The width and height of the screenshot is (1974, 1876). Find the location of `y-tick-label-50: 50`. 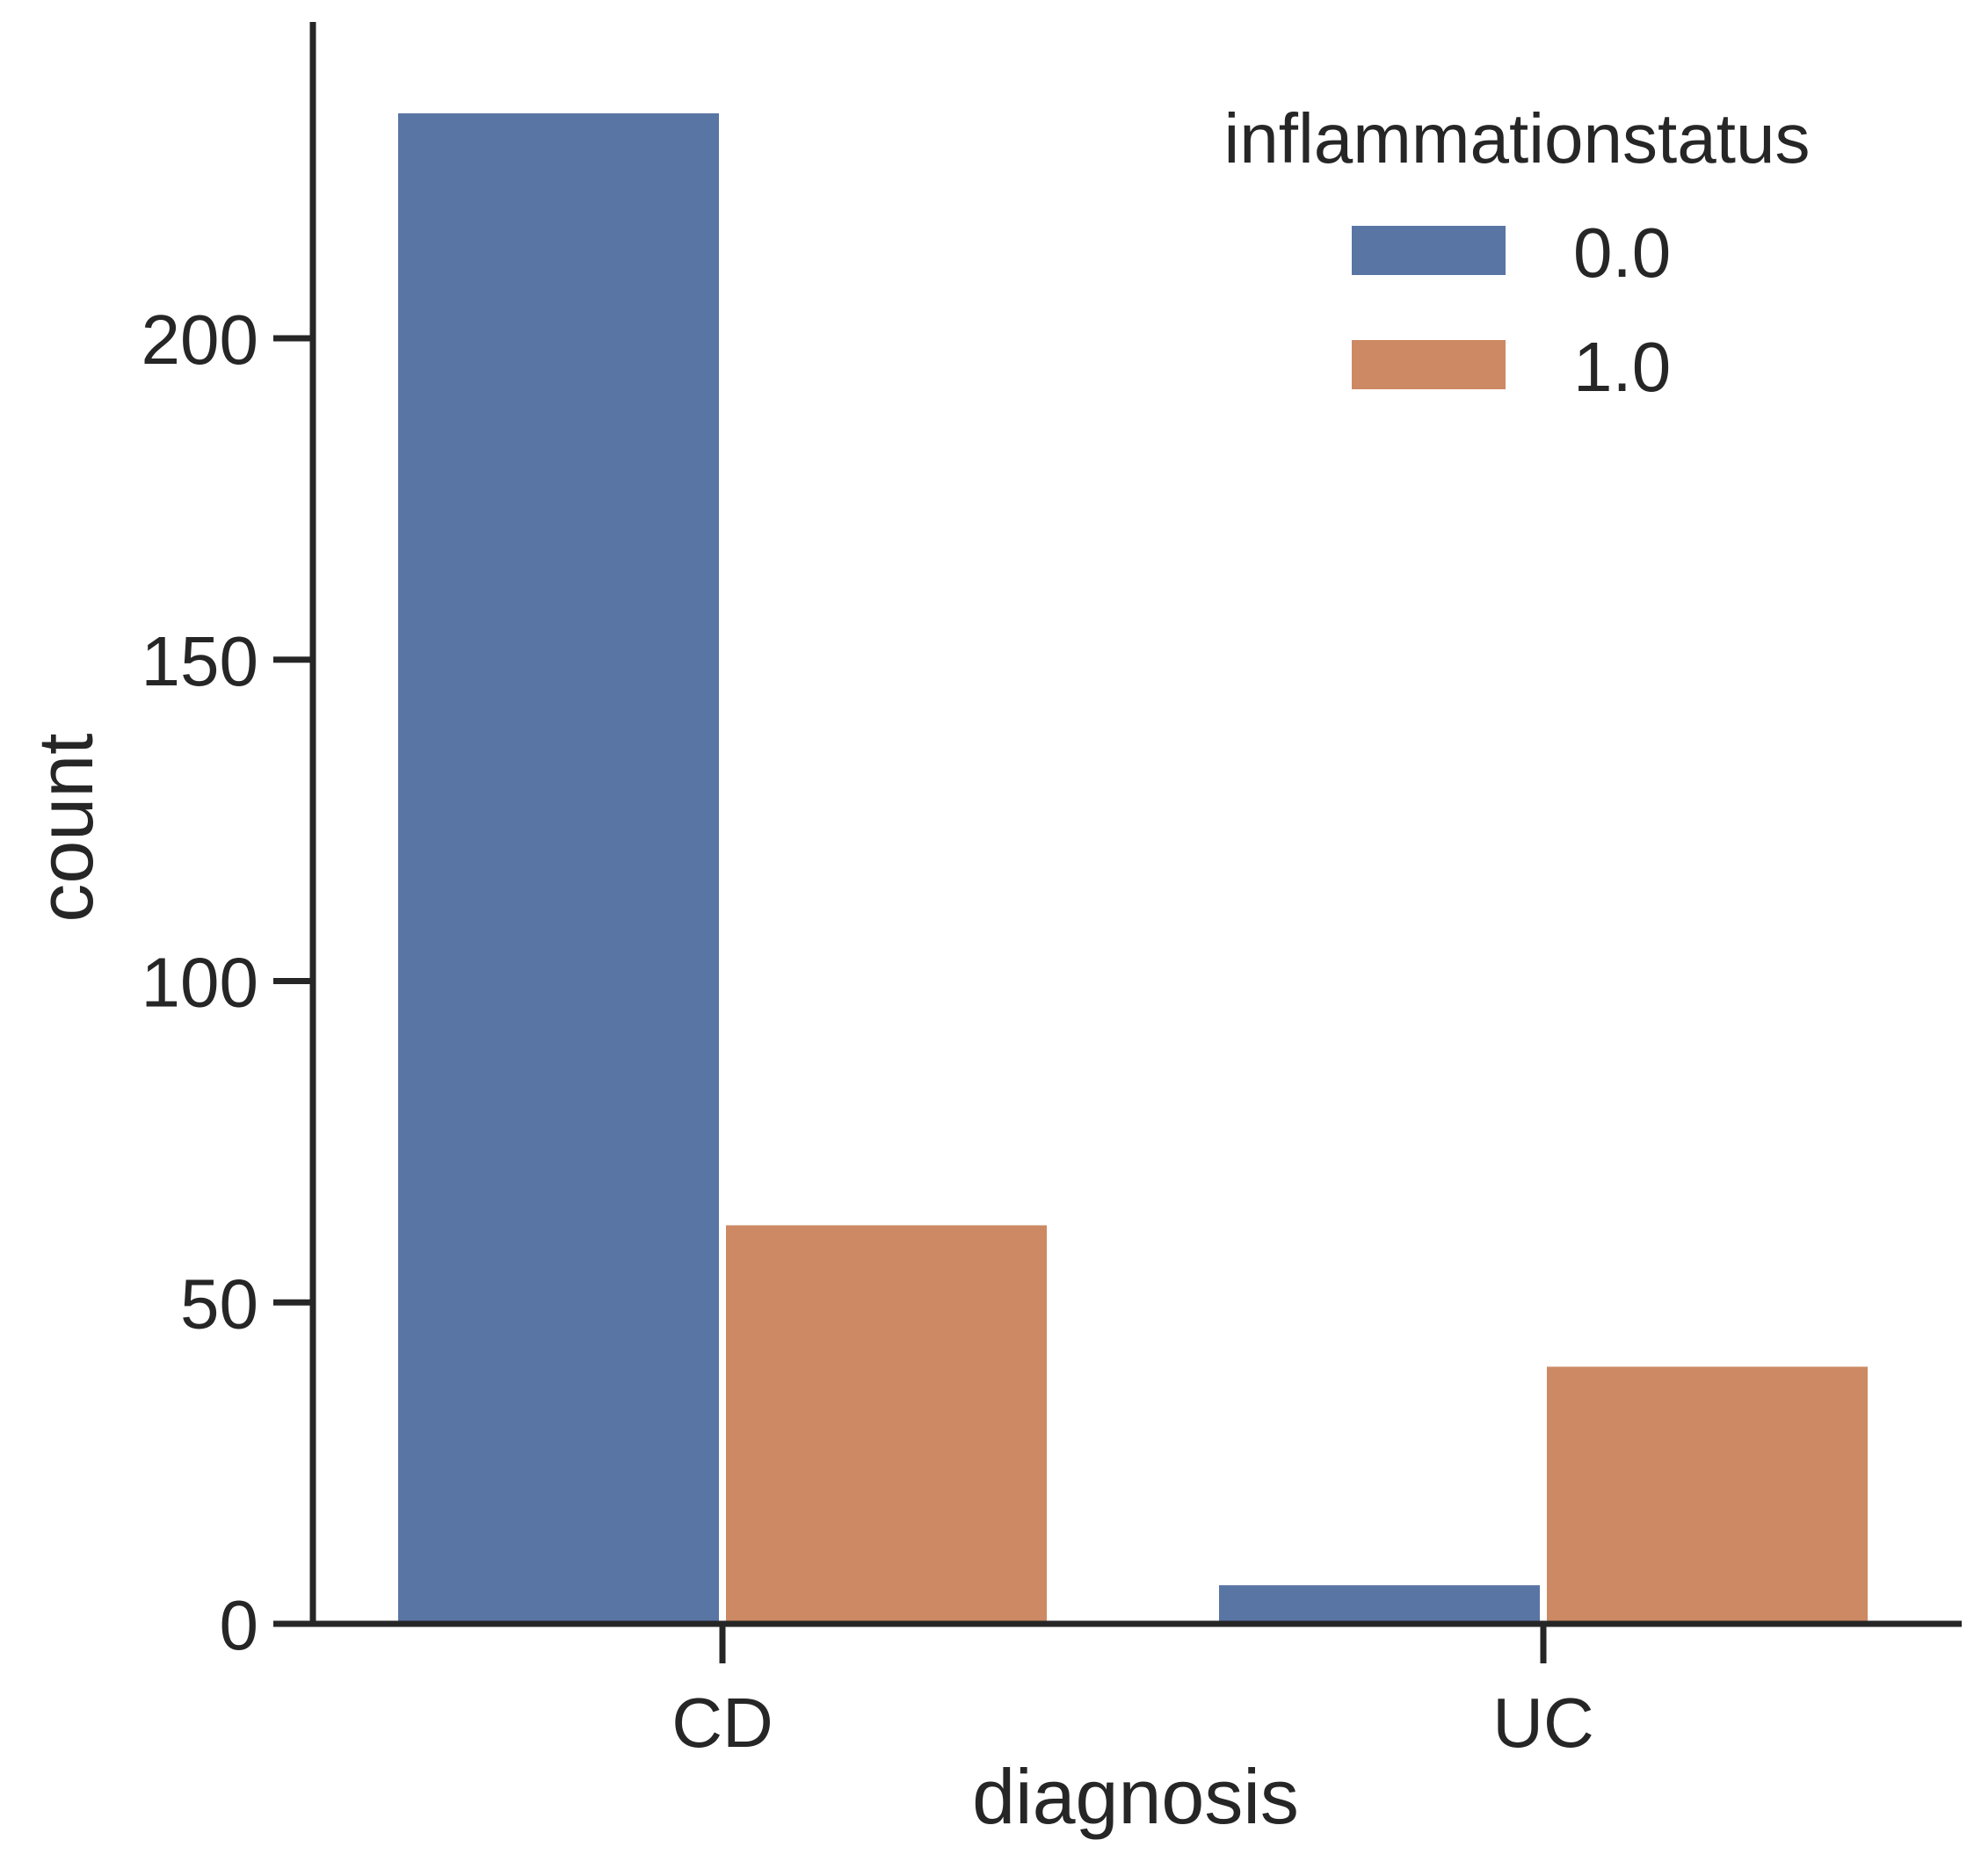

y-tick-label-50: 50 is located at coordinates (219, 1303).